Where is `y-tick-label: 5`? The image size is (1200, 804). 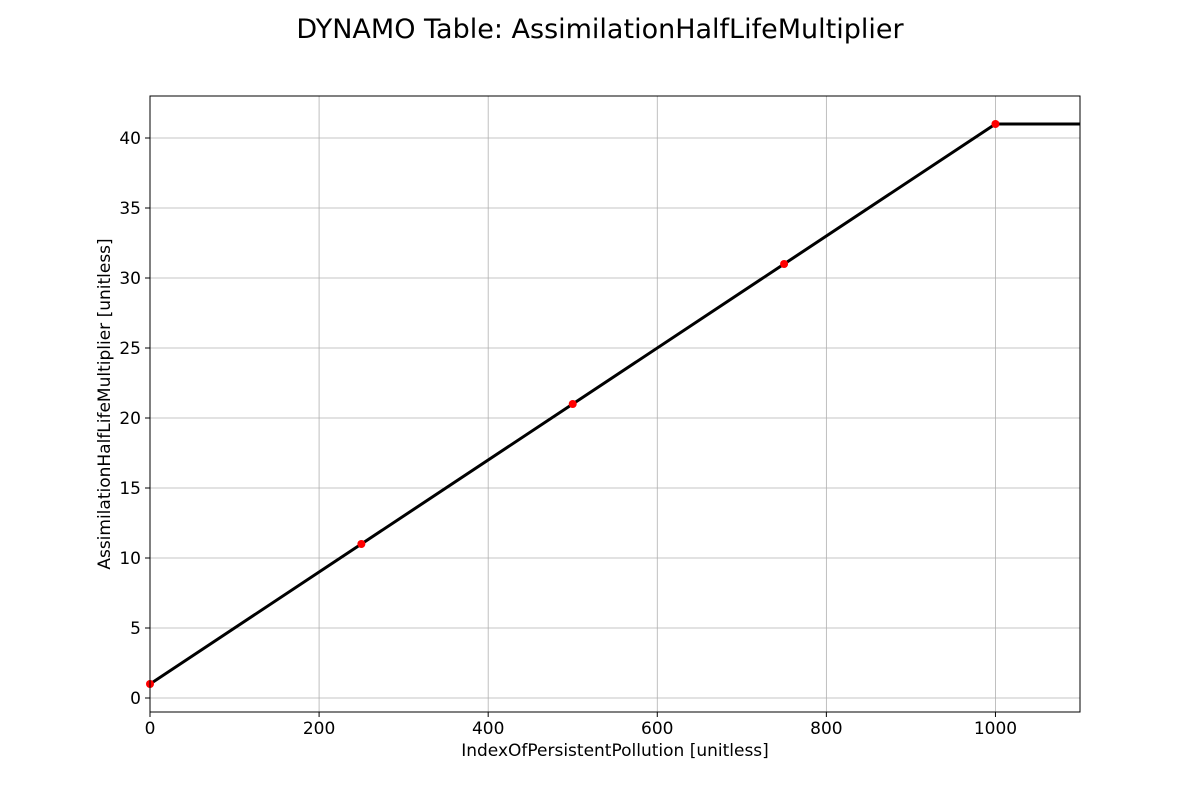 y-tick-label: 5 is located at coordinates (135, 629).